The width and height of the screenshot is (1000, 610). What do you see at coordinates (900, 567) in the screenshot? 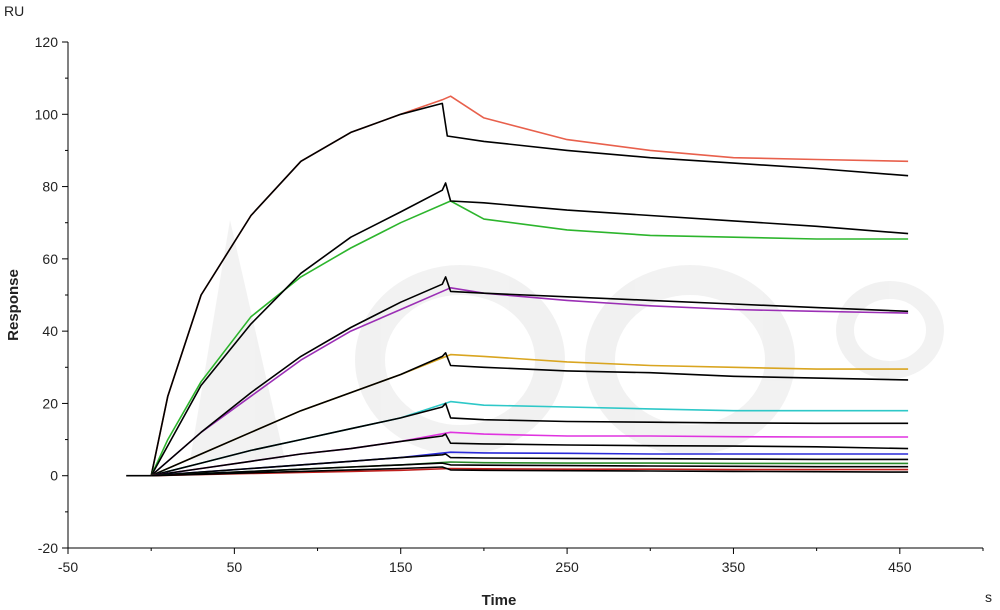
I see `x-tick-label: 450` at bounding box center [900, 567].